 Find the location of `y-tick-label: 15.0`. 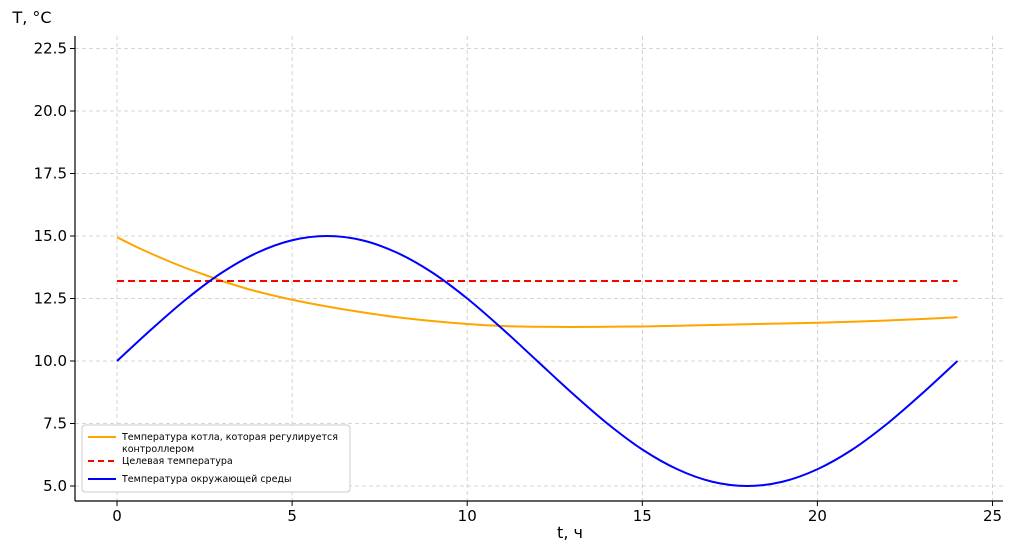

y-tick-label: 15.0 is located at coordinates (50, 236).